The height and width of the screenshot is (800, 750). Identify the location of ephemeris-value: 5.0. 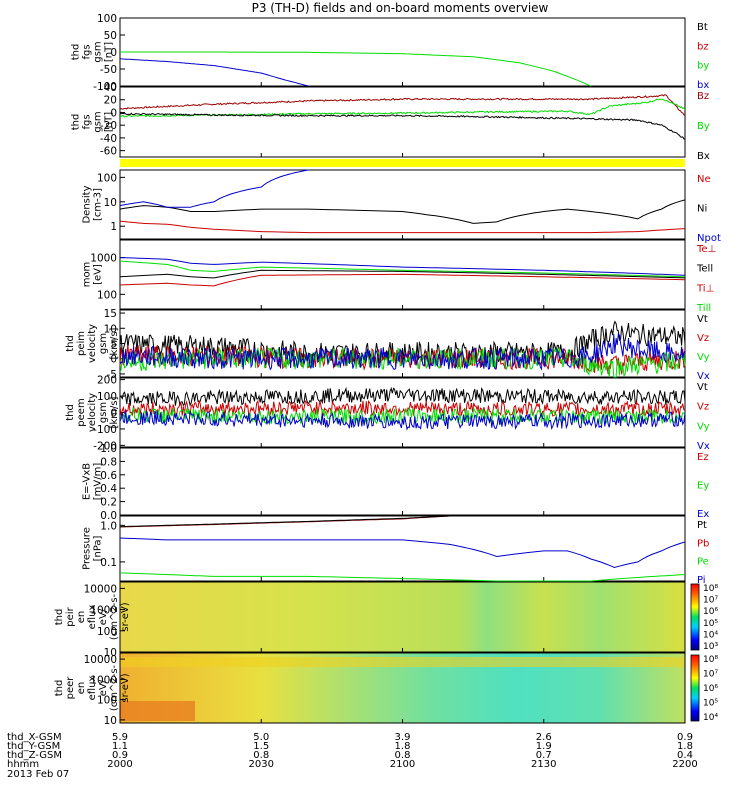
(261, 737).